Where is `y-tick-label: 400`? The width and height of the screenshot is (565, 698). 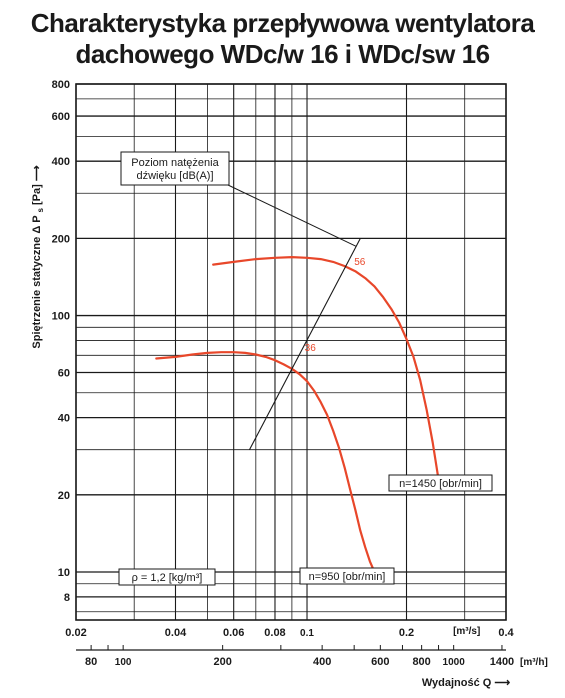
y-tick-label: 400 is located at coordinates (61, 162).